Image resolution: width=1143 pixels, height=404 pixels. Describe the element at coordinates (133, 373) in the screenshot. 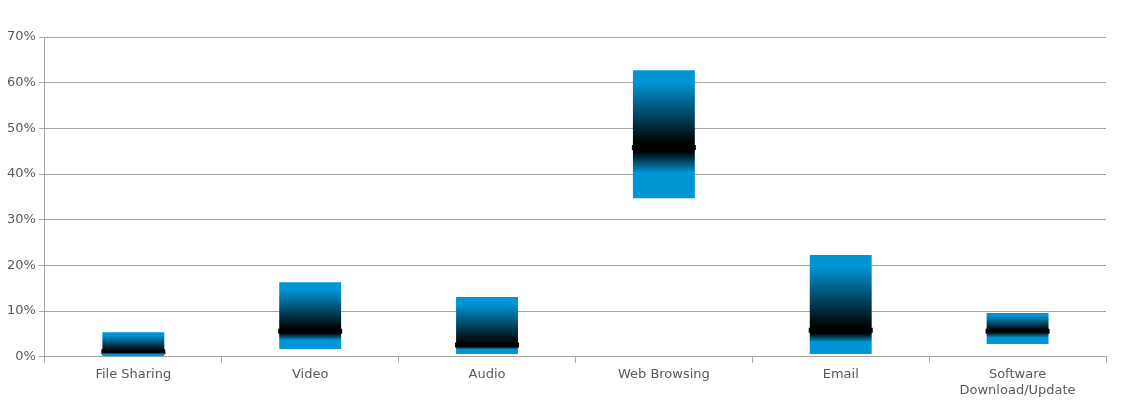

I see `x-tick-label: File Sharing` at that location.